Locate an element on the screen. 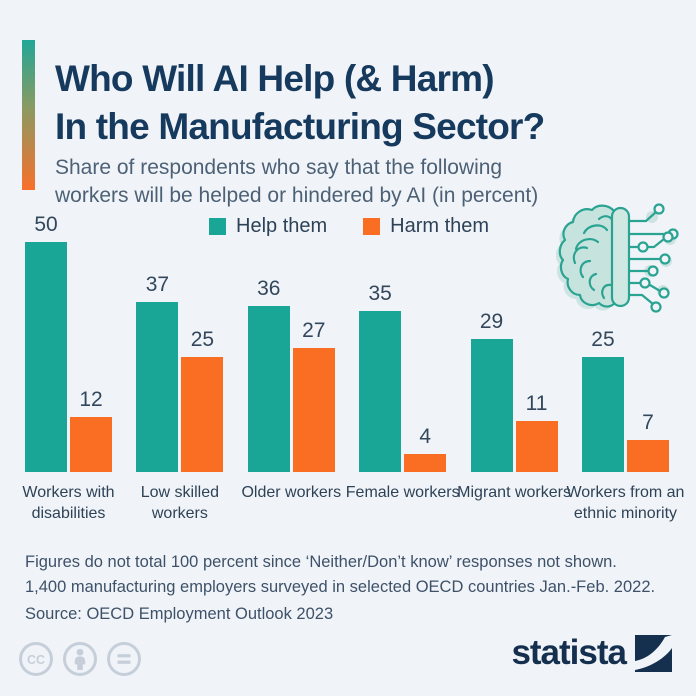 This screenshot has width=696, height=696. bar-column: 50 is located at coordinates (46, 342).